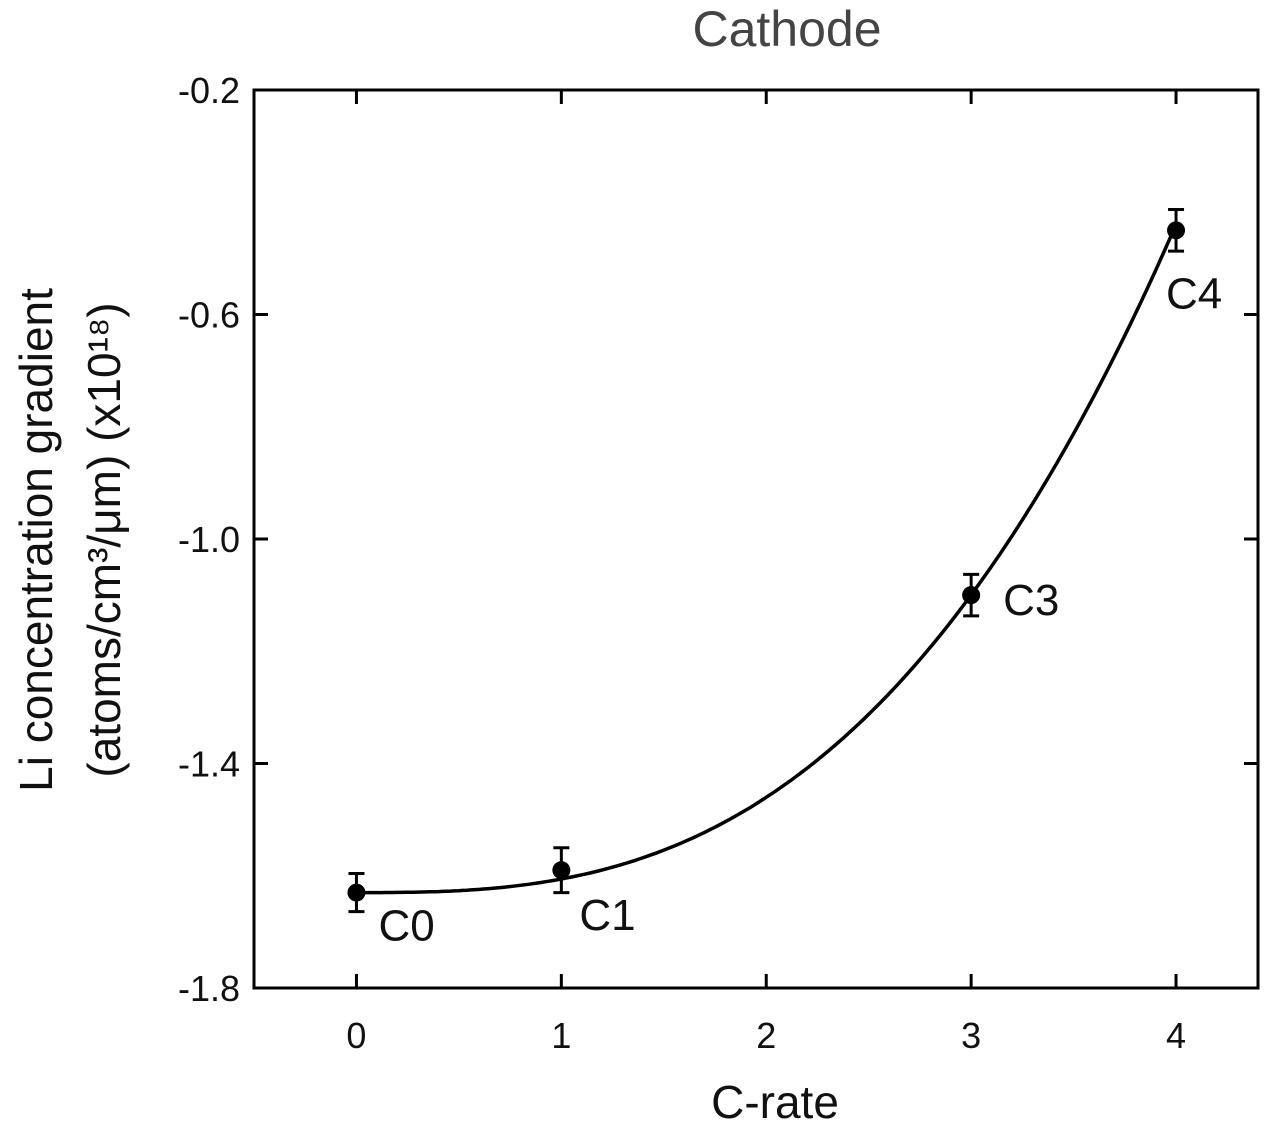  What do you see at coordinates (406, 926) in the screenshot?
I see `point-label: C0` at bounding box center [406, 926].